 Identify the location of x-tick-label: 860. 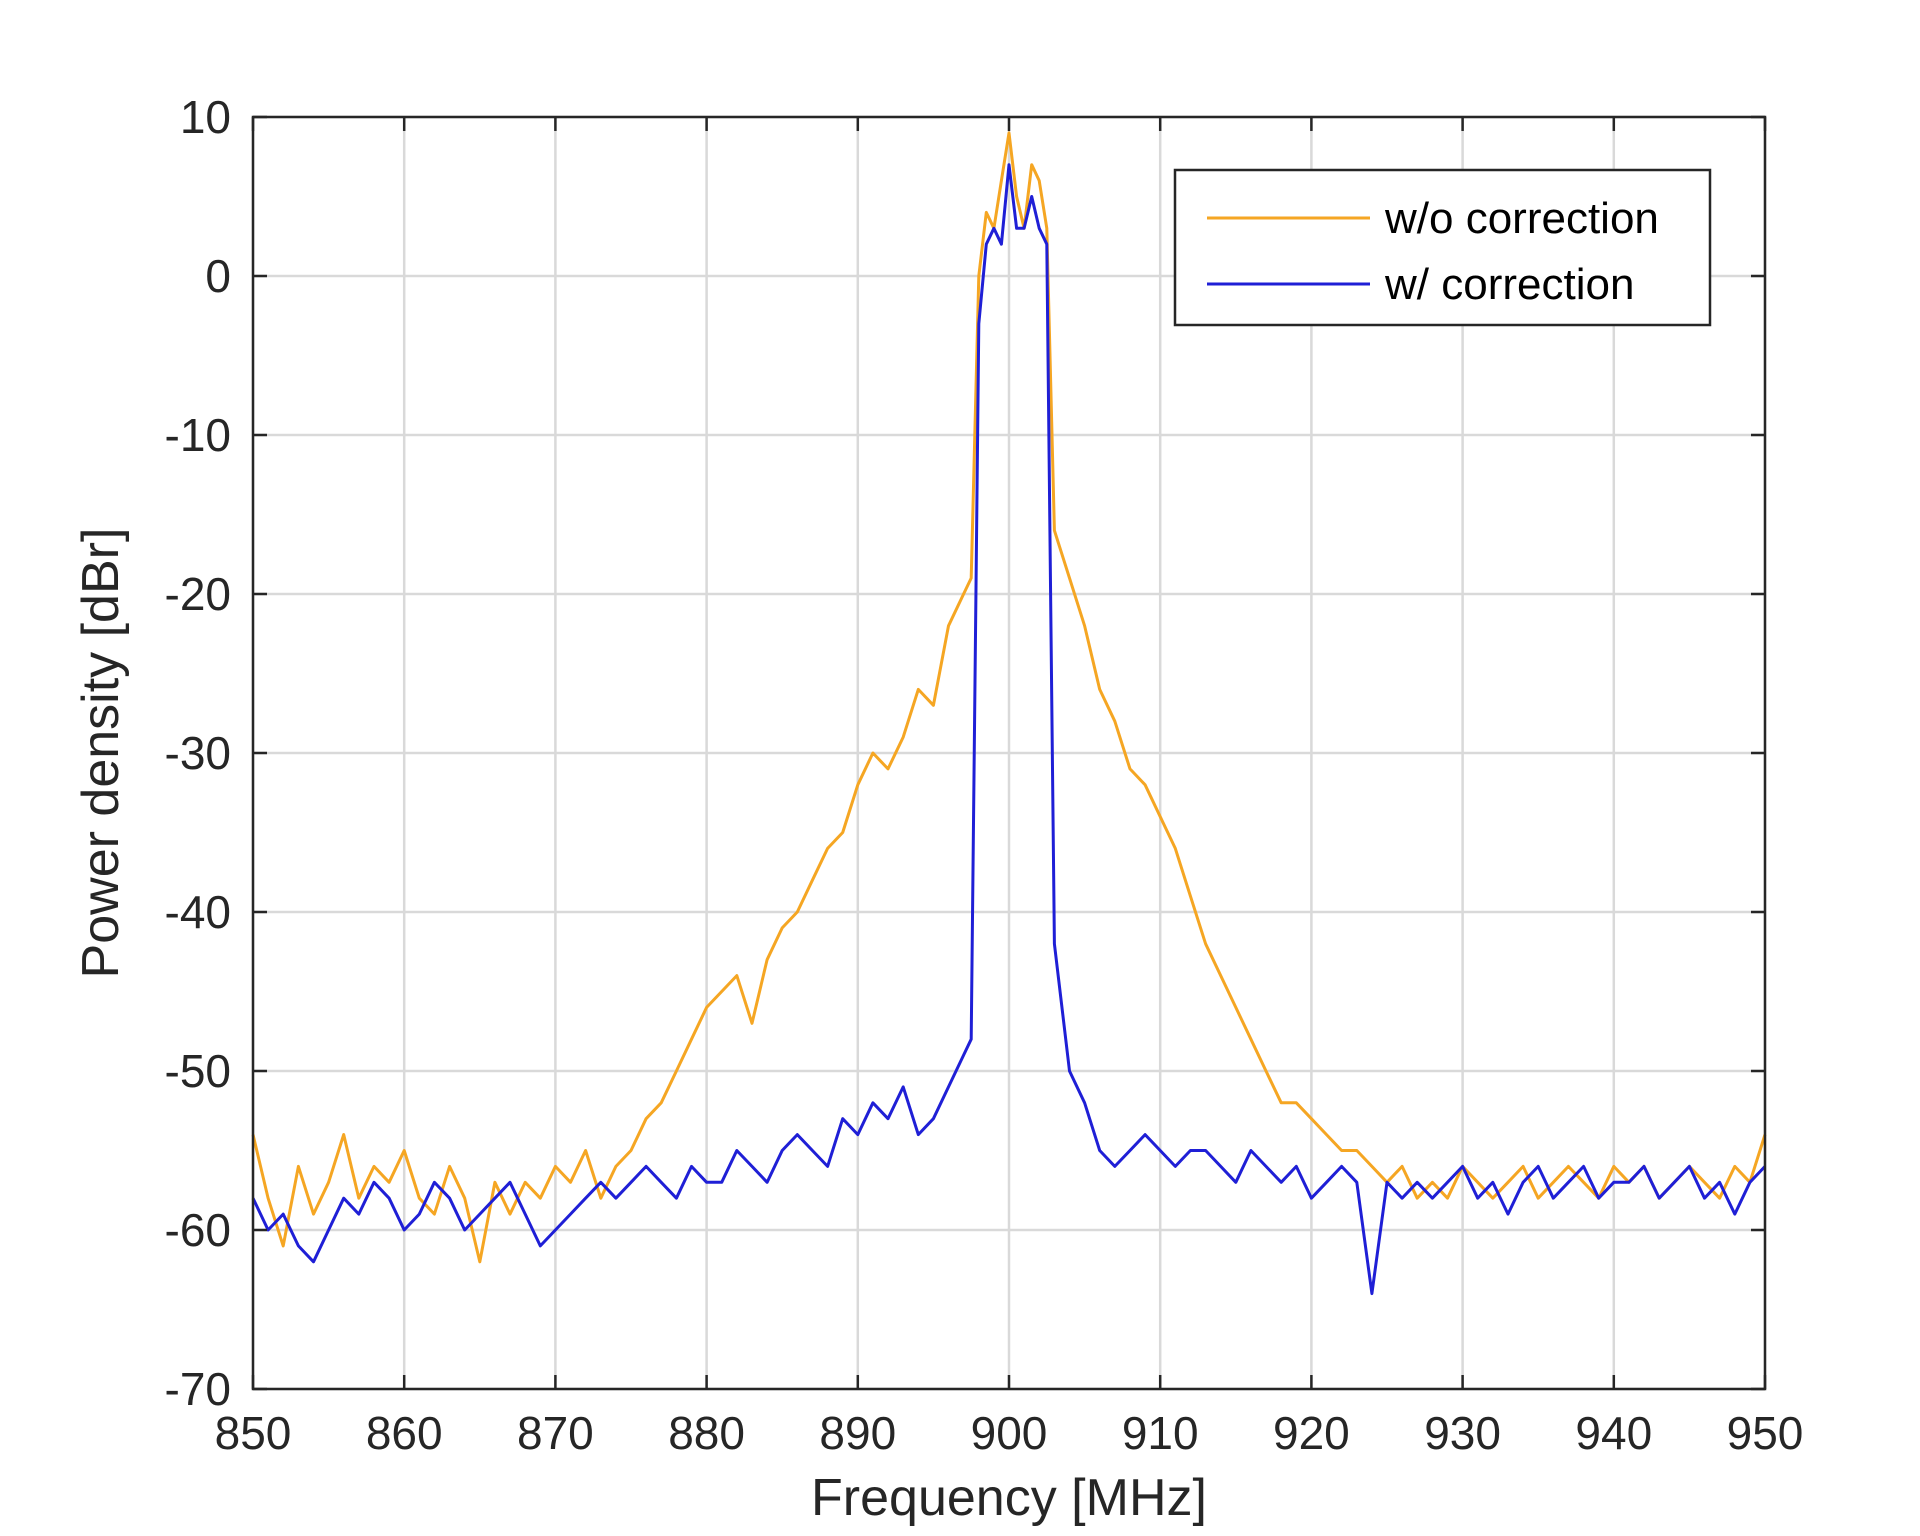
(404, 1433).